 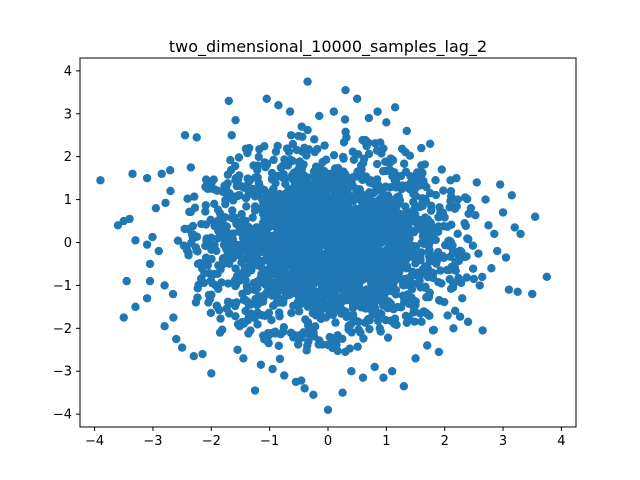 What do you see at coordinates (68, 200) in the screenshot?
I see `y-tick-label: 1` at bounding box center [68, 200].